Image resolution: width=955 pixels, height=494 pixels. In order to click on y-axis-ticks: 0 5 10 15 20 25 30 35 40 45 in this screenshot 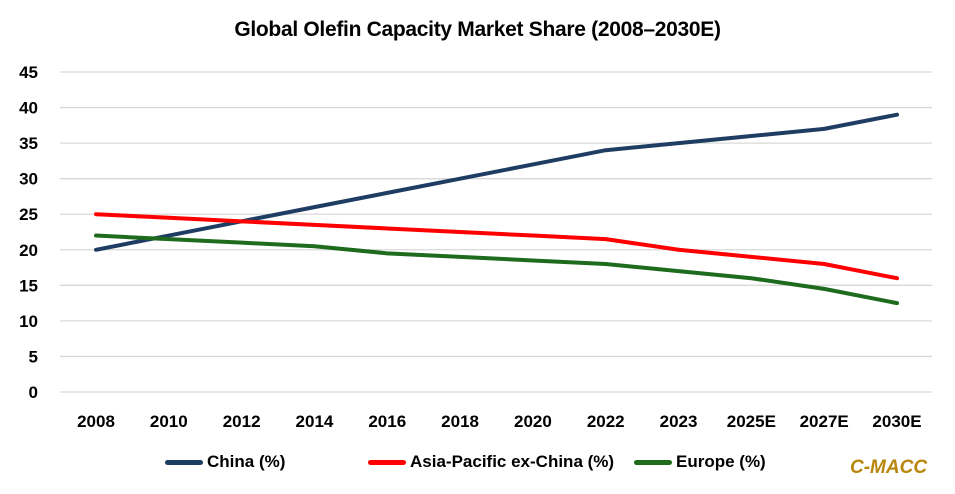, I will do `click(28, 232)`.